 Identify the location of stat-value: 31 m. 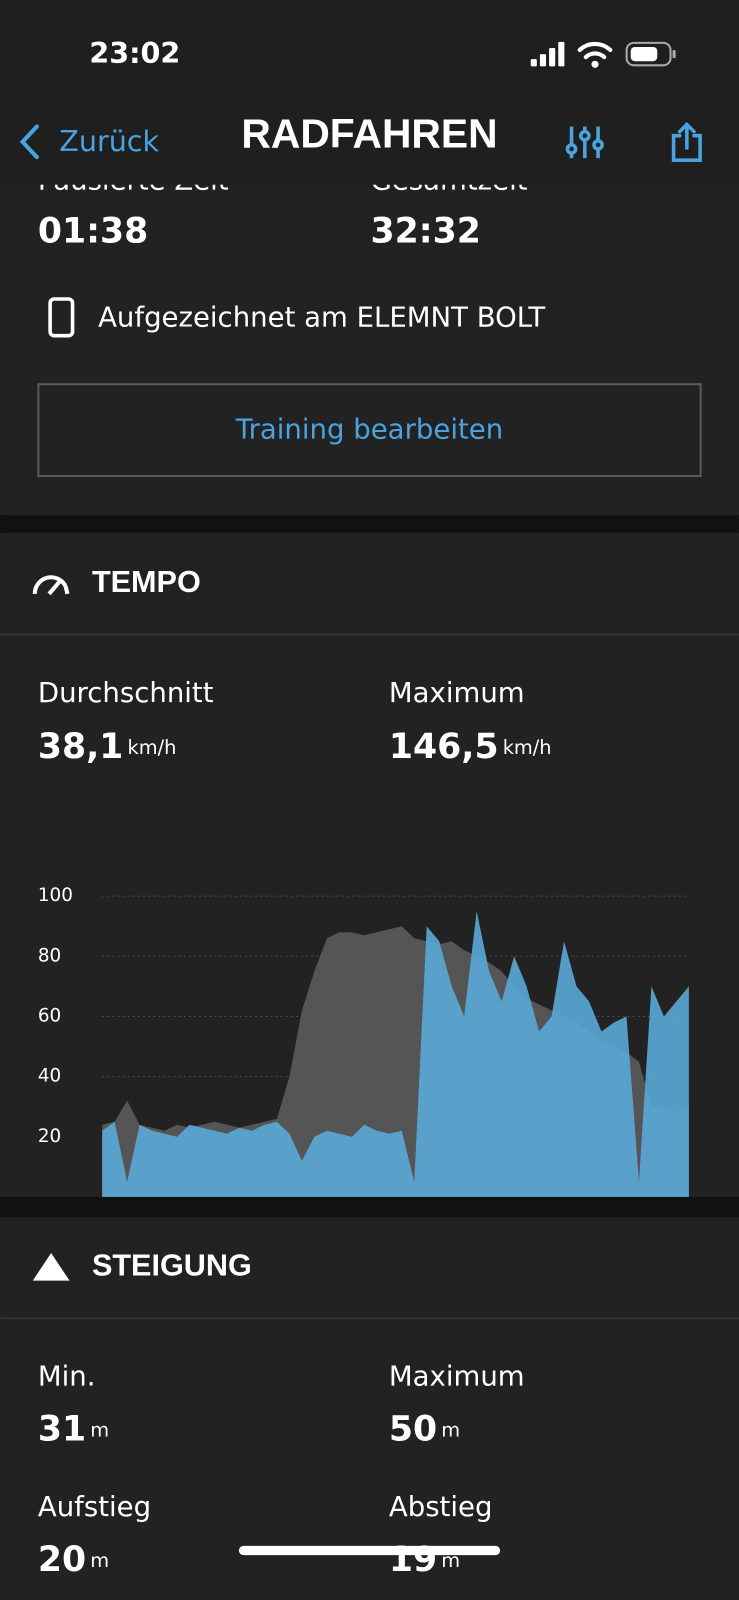
(73, 1430).